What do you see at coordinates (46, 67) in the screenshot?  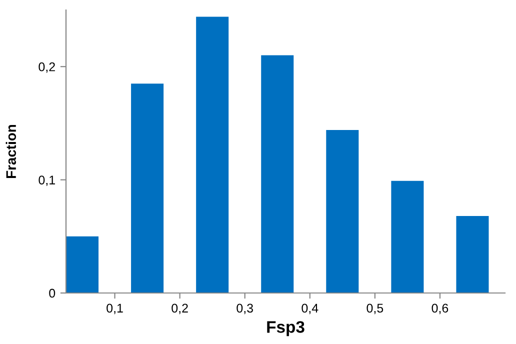 I see `y-tick-label: 0,2` at bounding box center [46, 67].